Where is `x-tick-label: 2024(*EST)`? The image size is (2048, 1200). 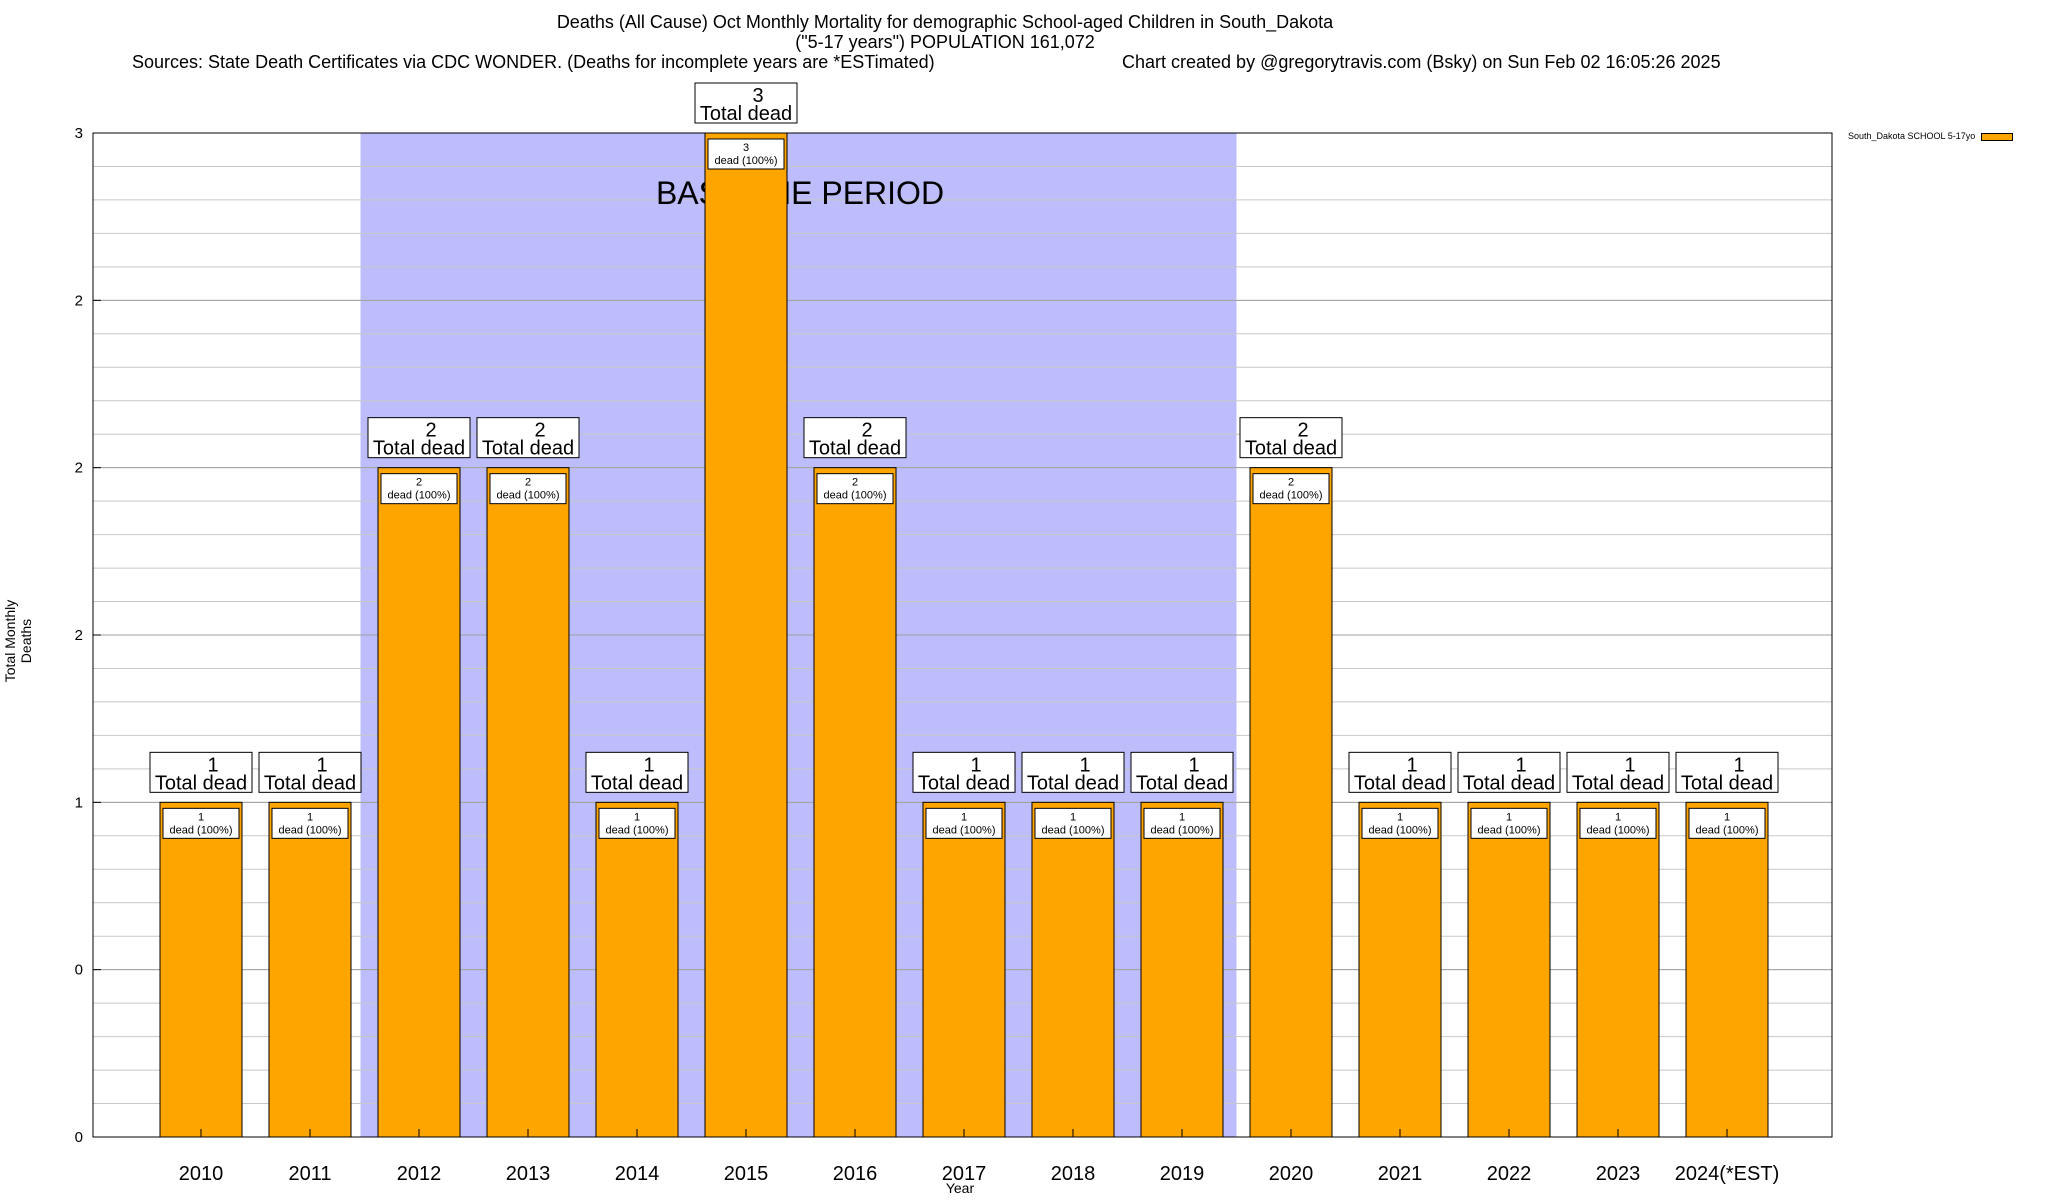 x-tick-label: 2024(*EST) is located at coordinates (1727, 1174).